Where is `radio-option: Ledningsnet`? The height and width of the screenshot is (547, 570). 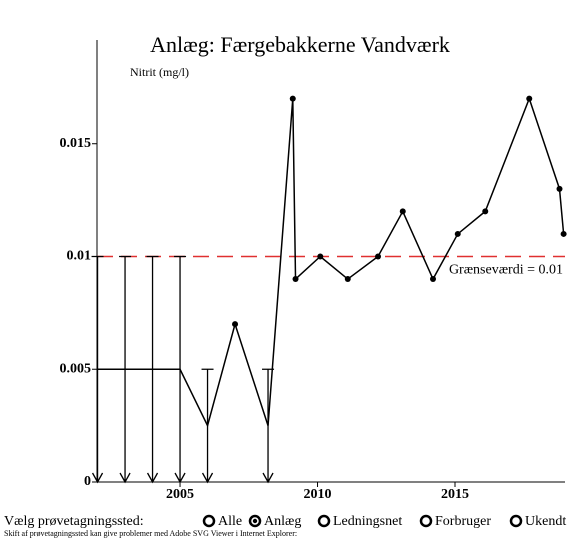 radio-option: Ledningsnet is located at coordinates (359, 521).